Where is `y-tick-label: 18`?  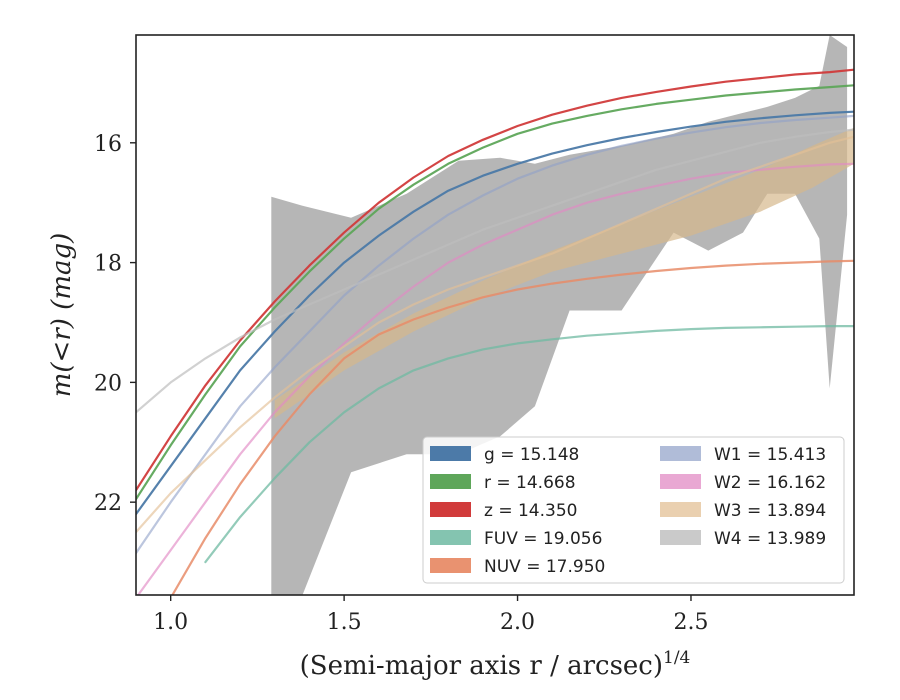
y-tick-label: 18 is located at coordinates (108, 264).